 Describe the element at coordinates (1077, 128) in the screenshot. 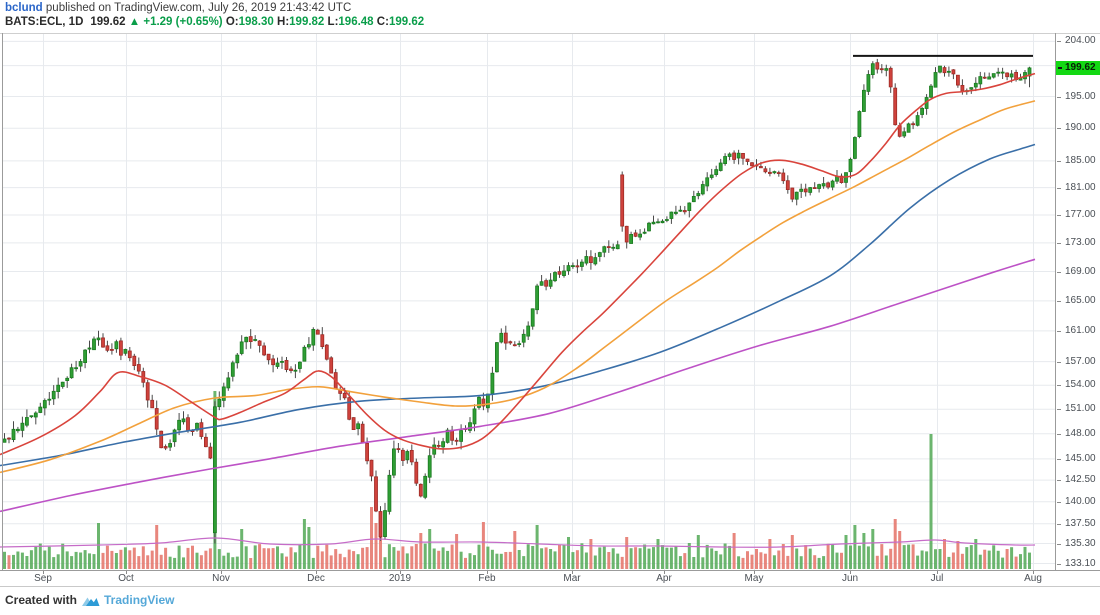

I see `price-axis-label: 190.00` at that location.